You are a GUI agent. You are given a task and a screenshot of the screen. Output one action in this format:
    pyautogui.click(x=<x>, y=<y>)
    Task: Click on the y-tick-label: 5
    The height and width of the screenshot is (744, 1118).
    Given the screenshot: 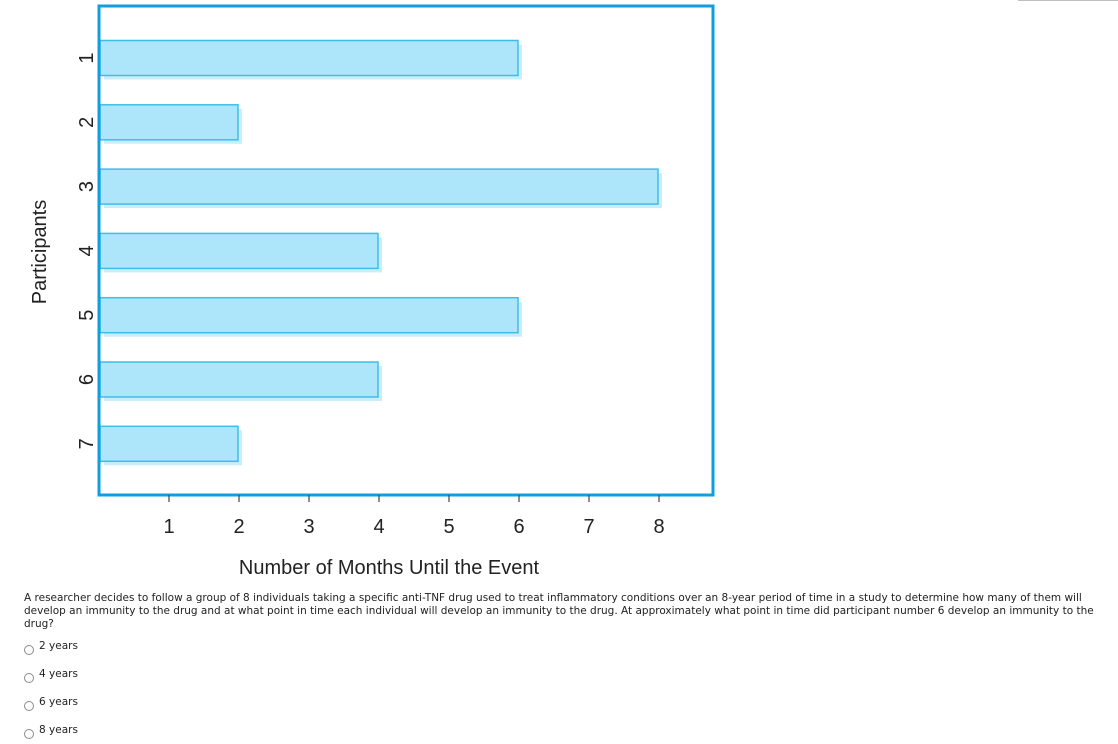 What is the action you would take?
    pyautogui.click(x=87, y=315)
    